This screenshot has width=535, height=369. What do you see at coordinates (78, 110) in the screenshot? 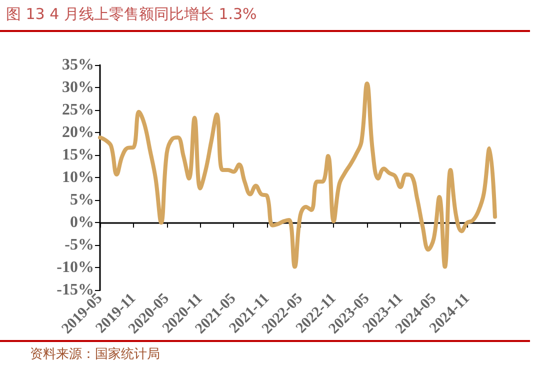
I see `y-tick-label: 25%` at bounding box center [78, 110].